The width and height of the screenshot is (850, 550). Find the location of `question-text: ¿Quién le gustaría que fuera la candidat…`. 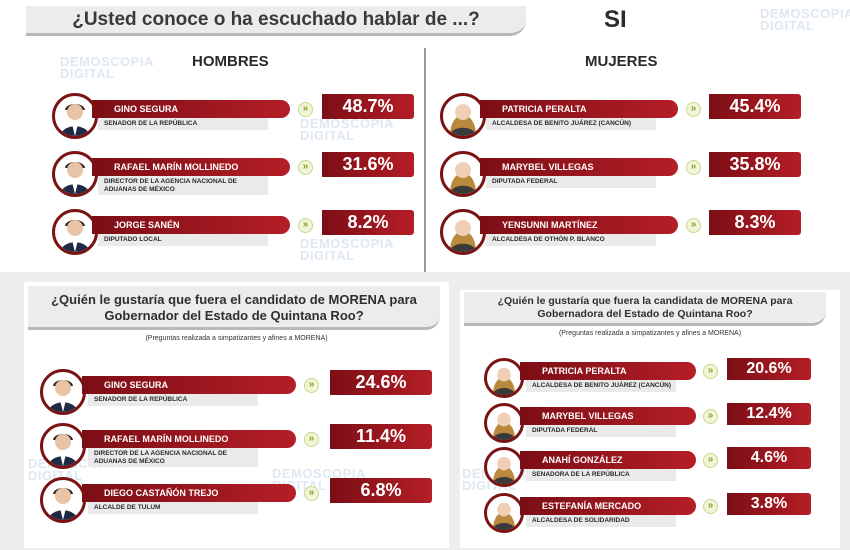

question-text: ¿Quién le gustaría que fuera la candidat… is located at coordinates (645, 307).